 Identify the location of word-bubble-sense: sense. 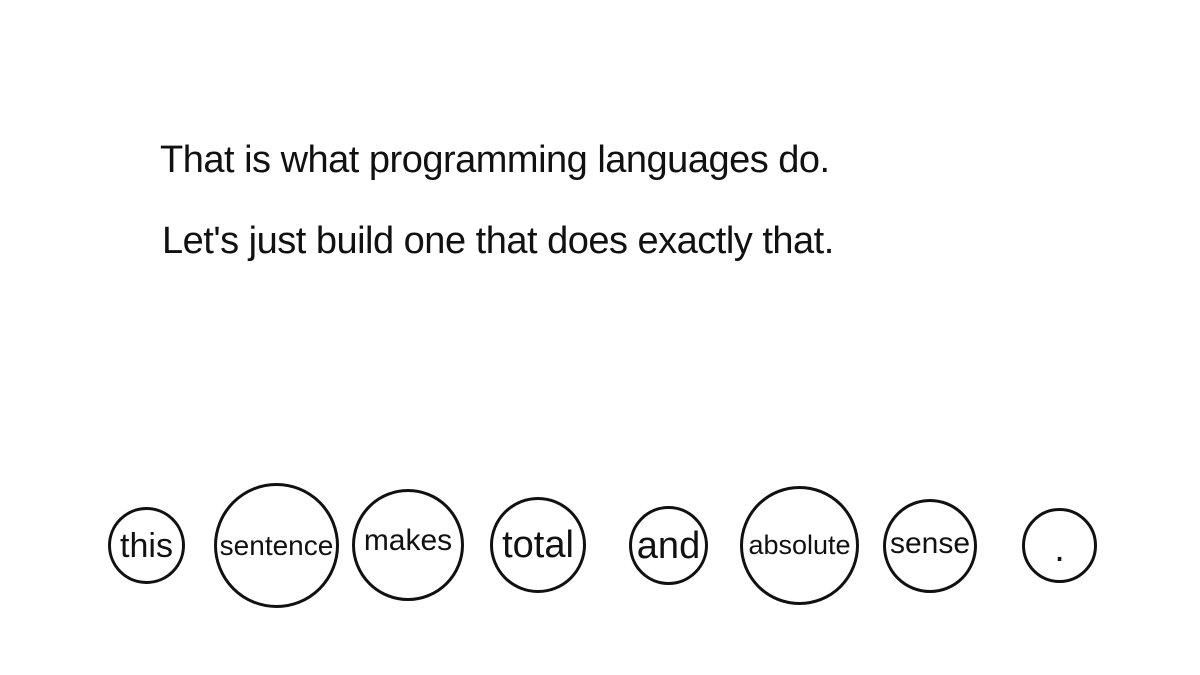
(930, 546).